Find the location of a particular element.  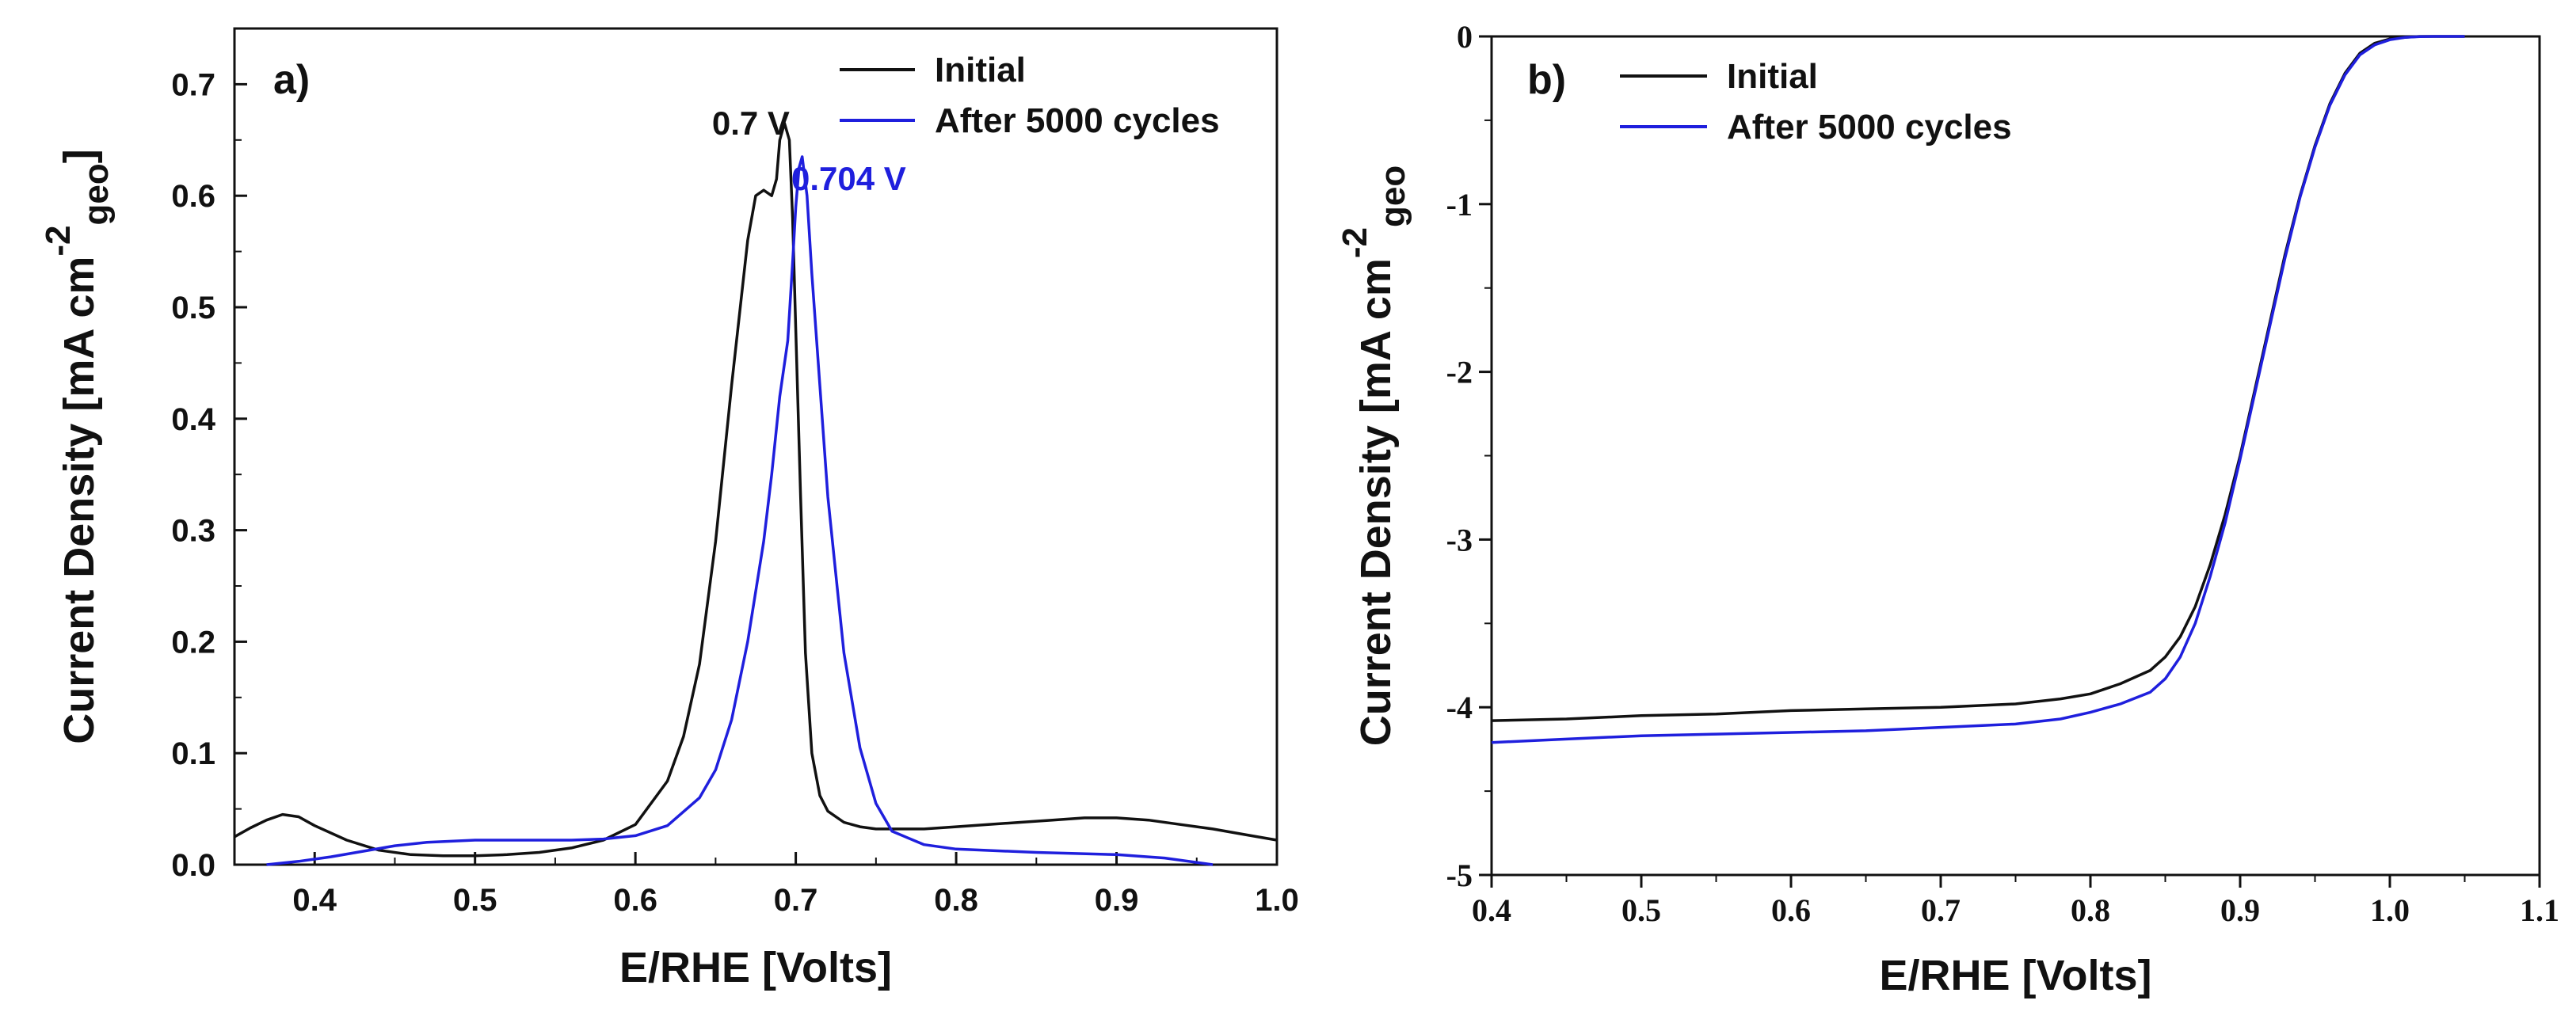

y-tick-label: -3 is located at coordinates (1459, 539).